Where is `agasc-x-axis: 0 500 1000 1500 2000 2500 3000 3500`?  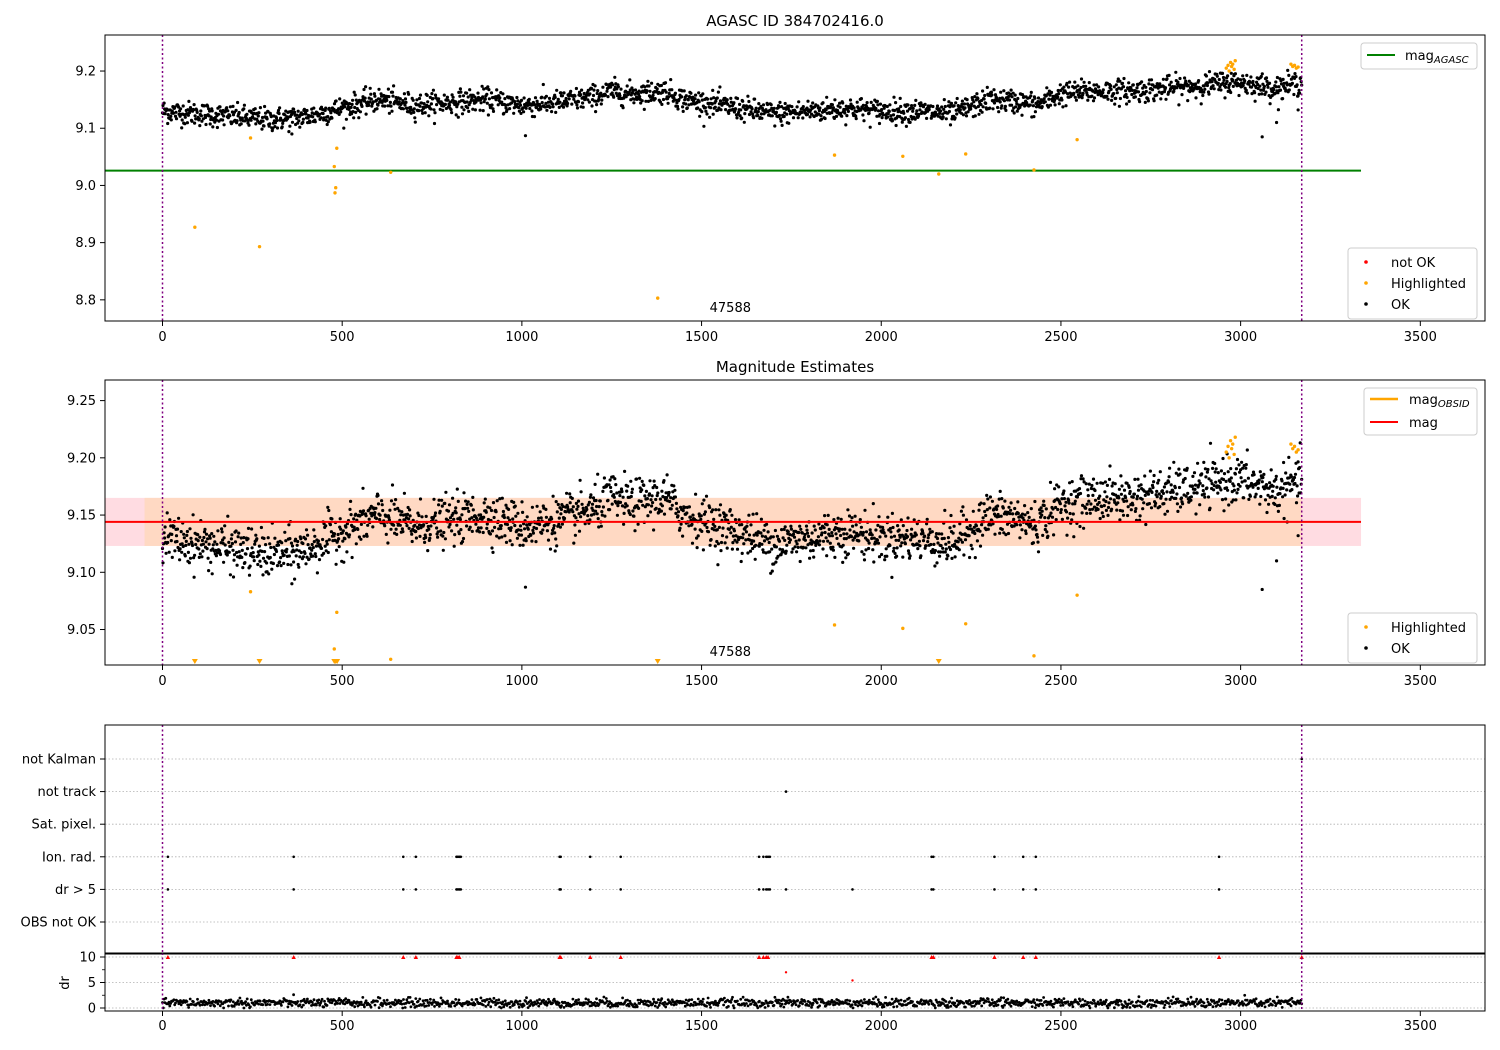
agasc-x-axis: 0 500 1000 1500 2000 2500 3000 3500 is located at coordinates (797, 333).